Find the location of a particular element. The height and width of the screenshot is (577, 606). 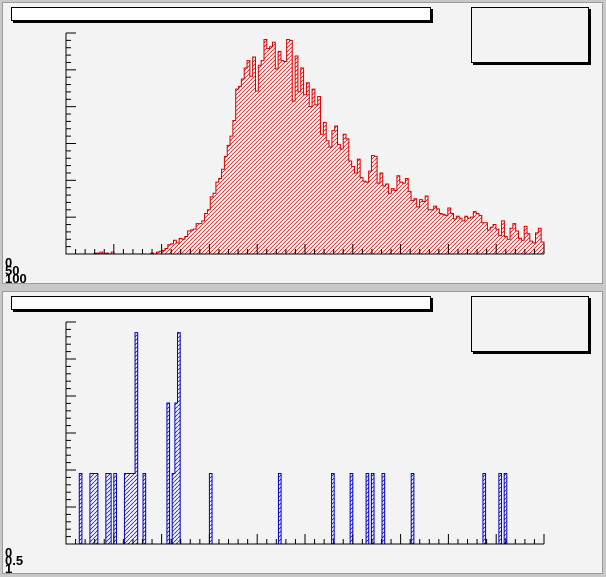

bottom-histogram-title-box is located at coordinates (221, 303).